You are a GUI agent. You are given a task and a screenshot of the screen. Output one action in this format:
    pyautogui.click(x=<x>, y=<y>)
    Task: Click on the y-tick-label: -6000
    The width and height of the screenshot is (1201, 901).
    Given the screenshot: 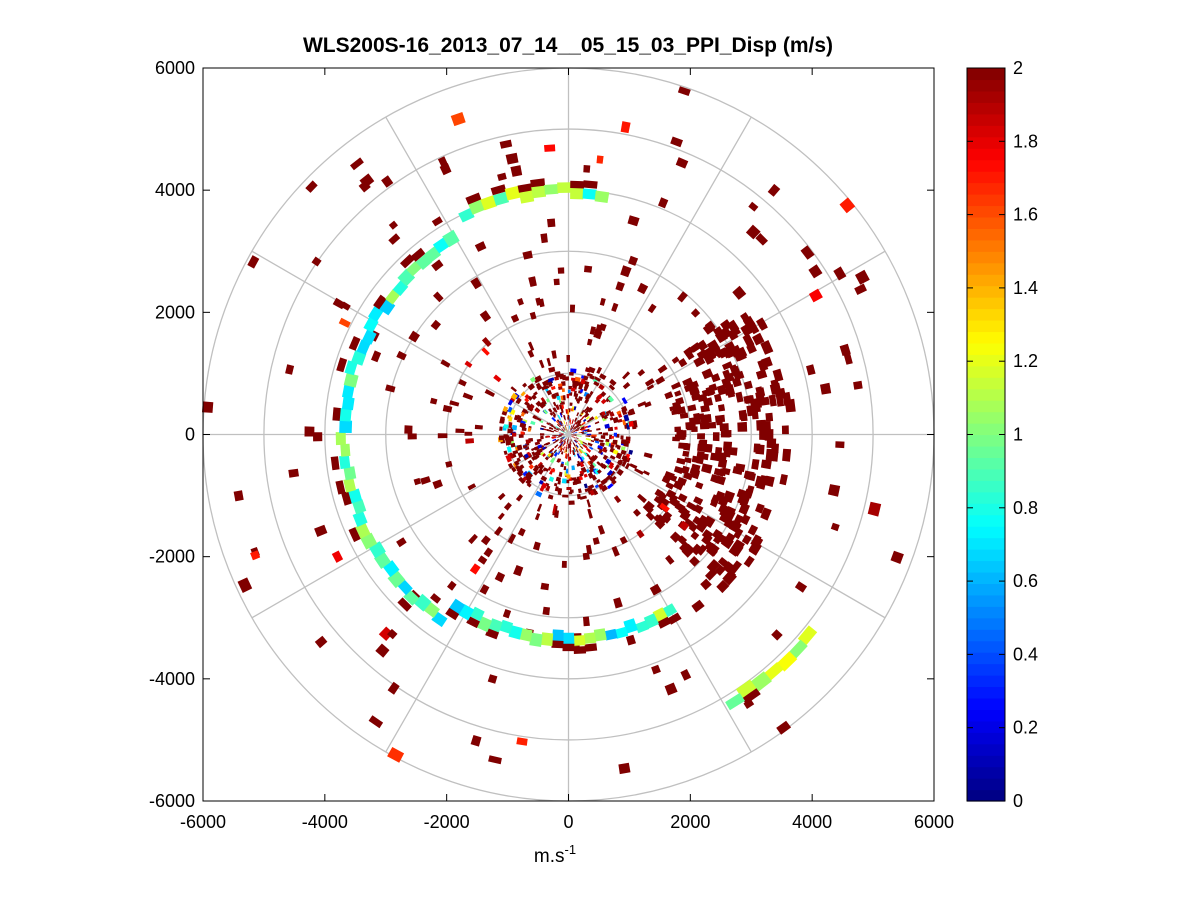 What is the action you would take?
    pyautogui.click(x=172, y=801)
    